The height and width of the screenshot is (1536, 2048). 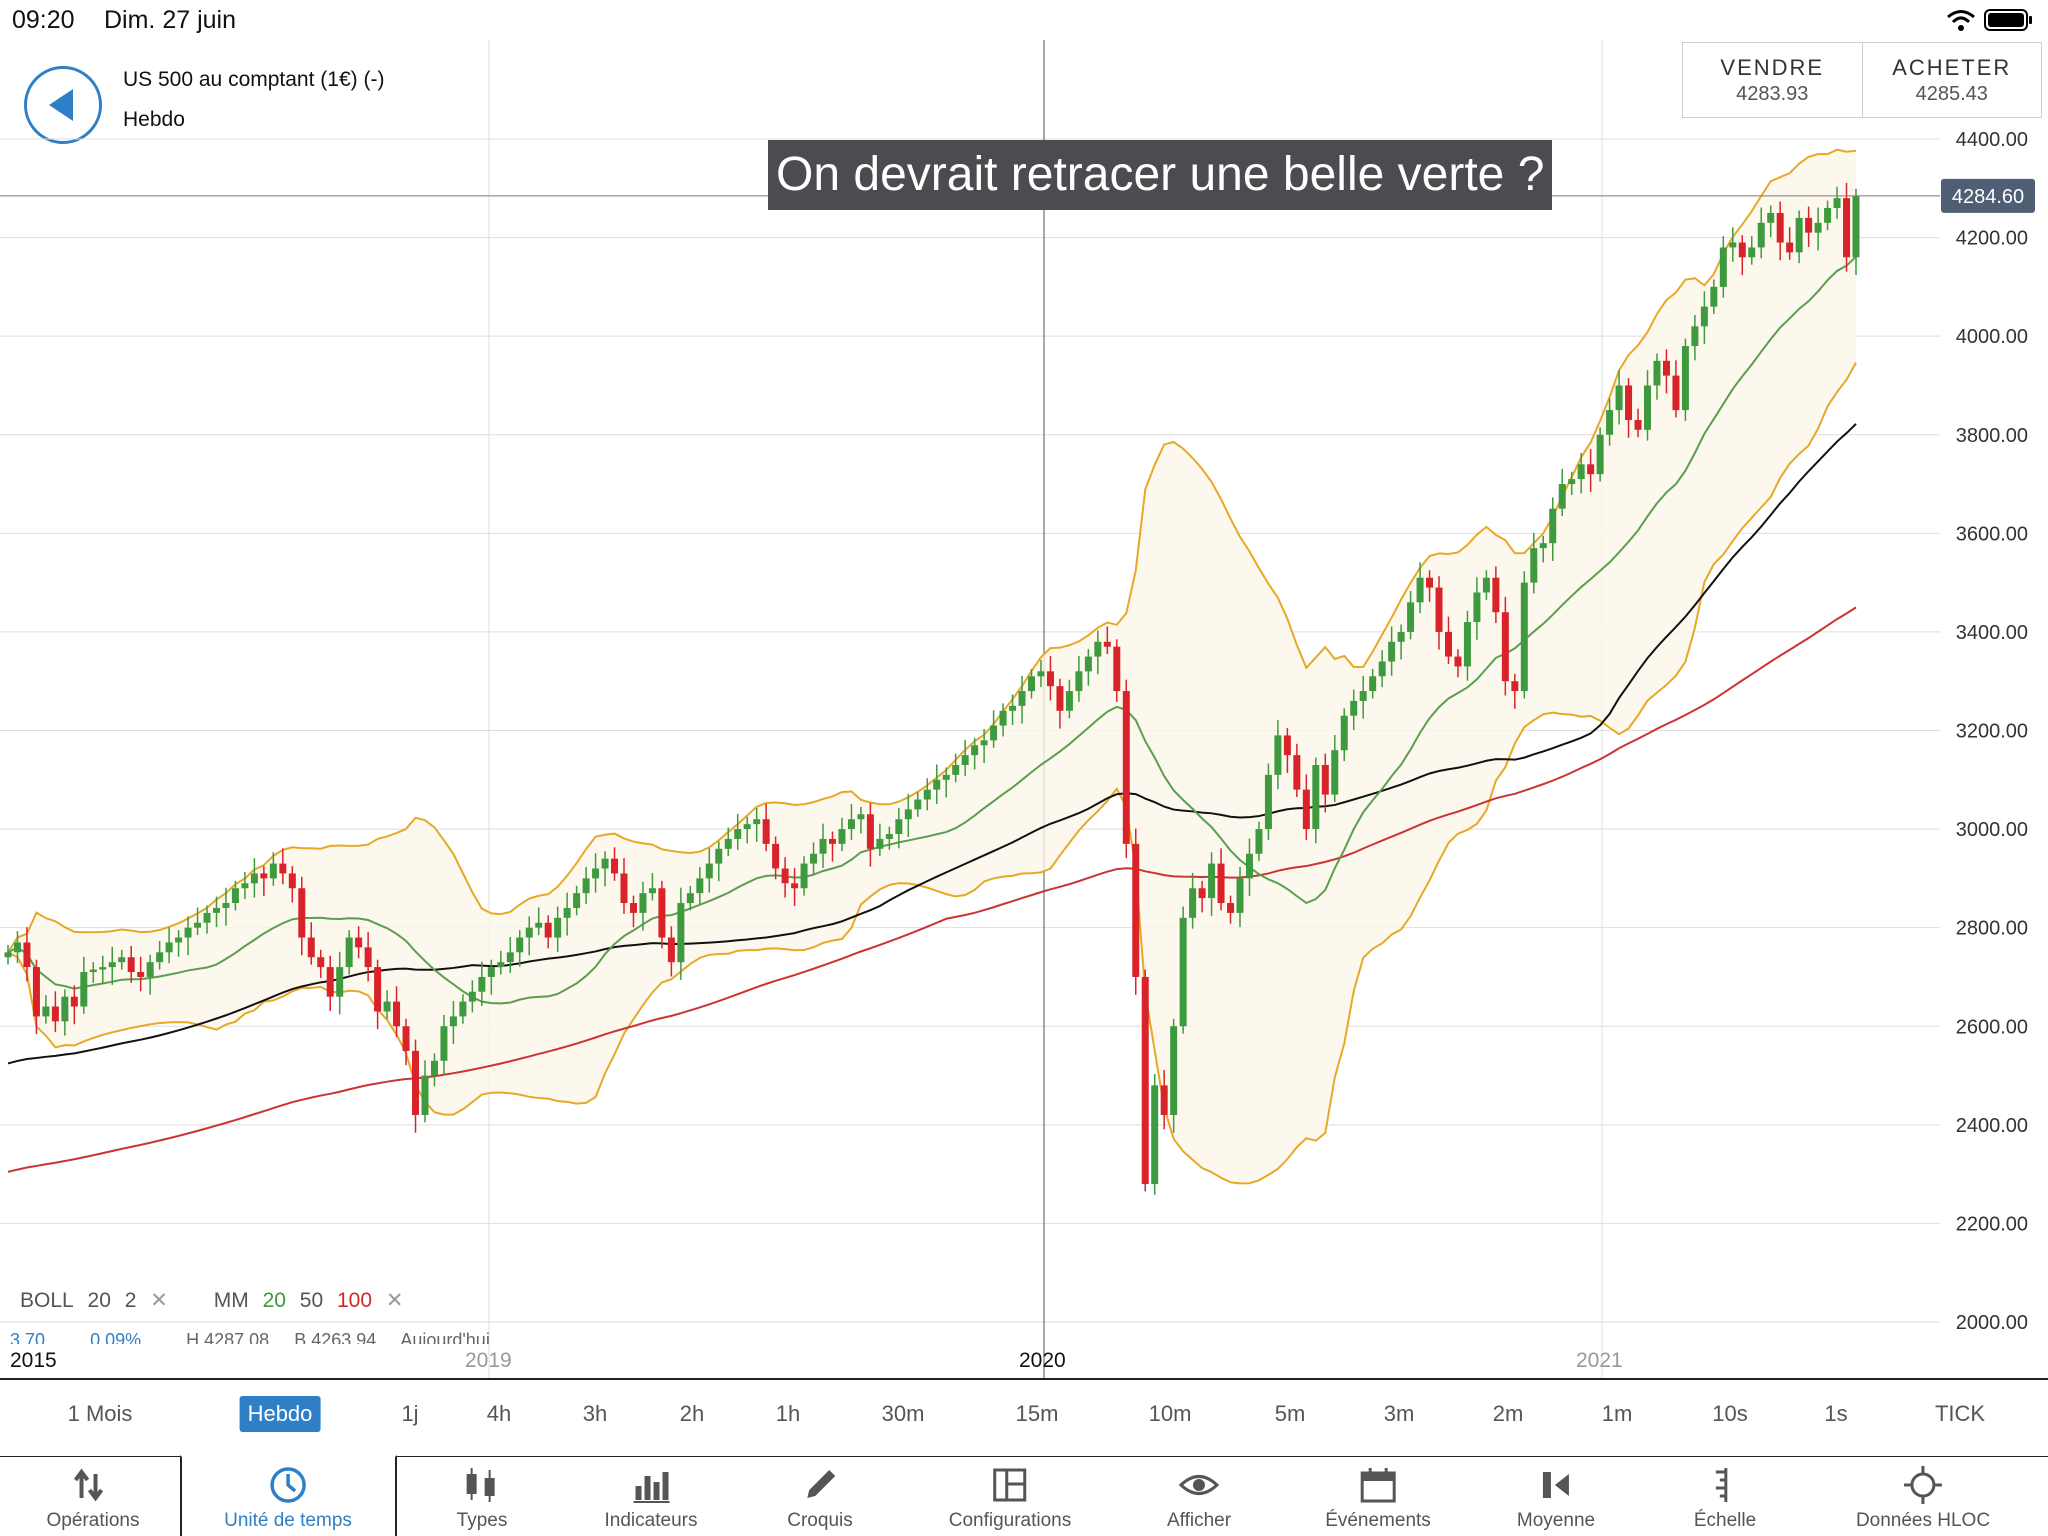 I want to click on battery-icon, so click(x=2008, y=20).